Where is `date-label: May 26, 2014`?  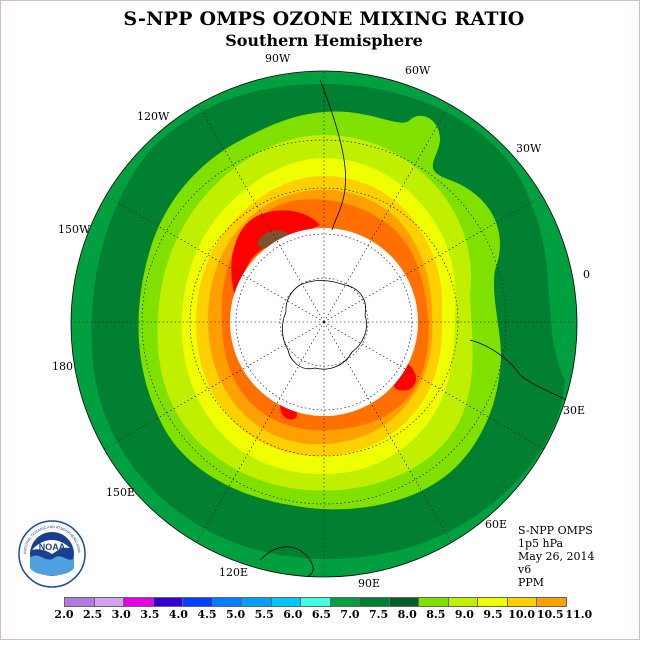
date-label: May 26, 2014 is located at coordinates (556, 556).